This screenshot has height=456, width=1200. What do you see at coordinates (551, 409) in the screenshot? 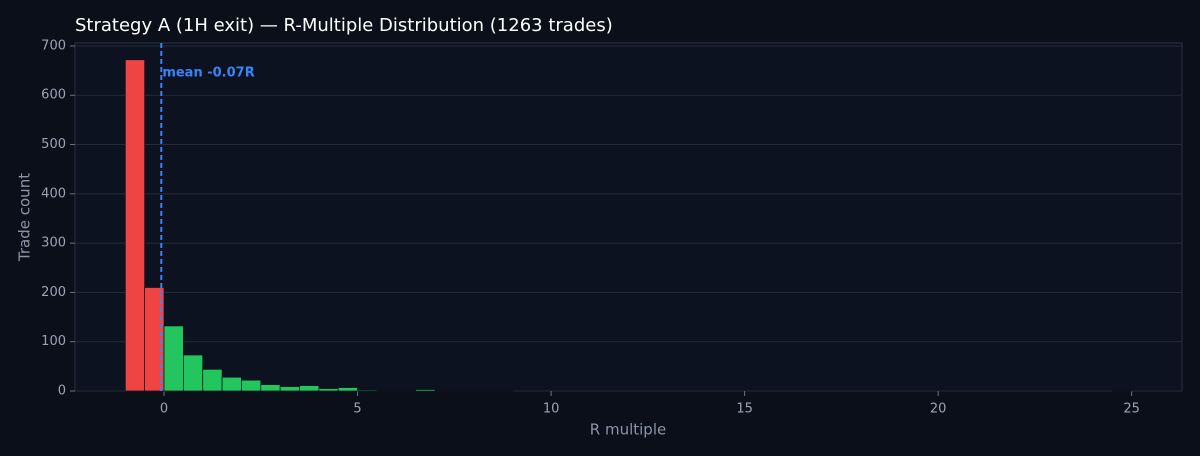
I see `x-tick-label: 10` at bounding box center [551, 409].